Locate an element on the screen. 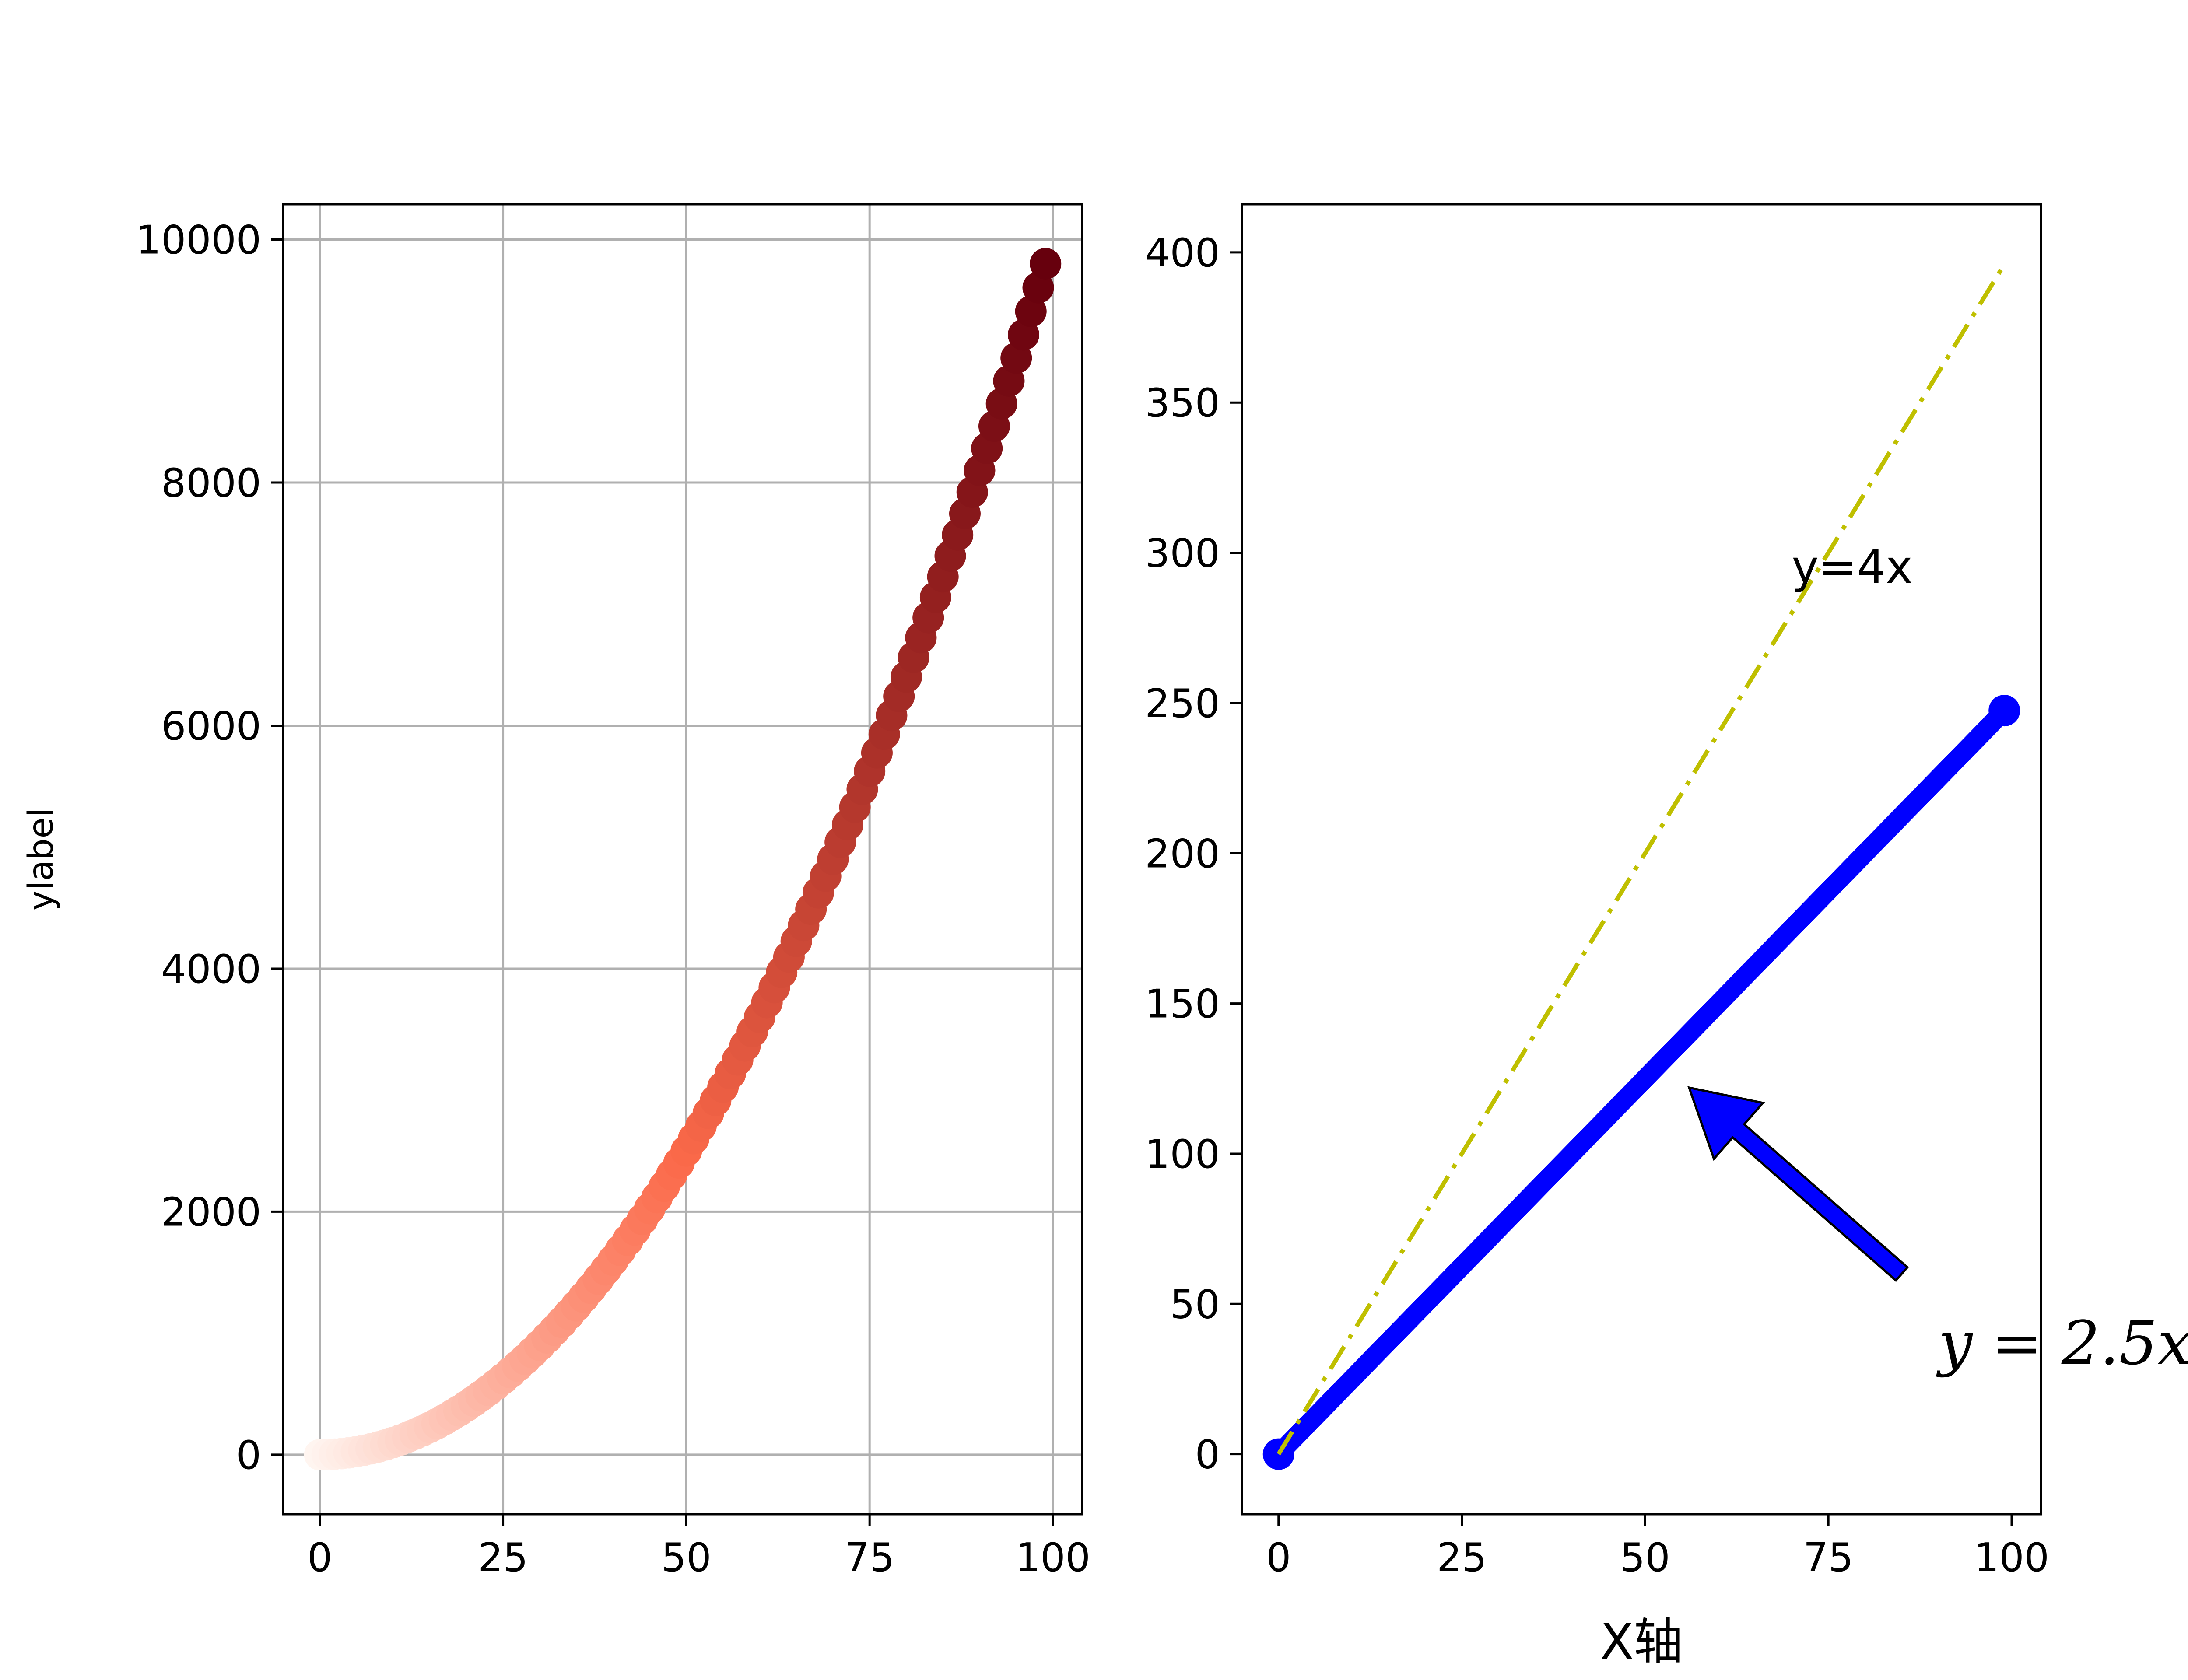 The width and height of the screenshot is (2188, 1680). left-plot-y-axis-label: ylabel is located at coordinates (41, 859).